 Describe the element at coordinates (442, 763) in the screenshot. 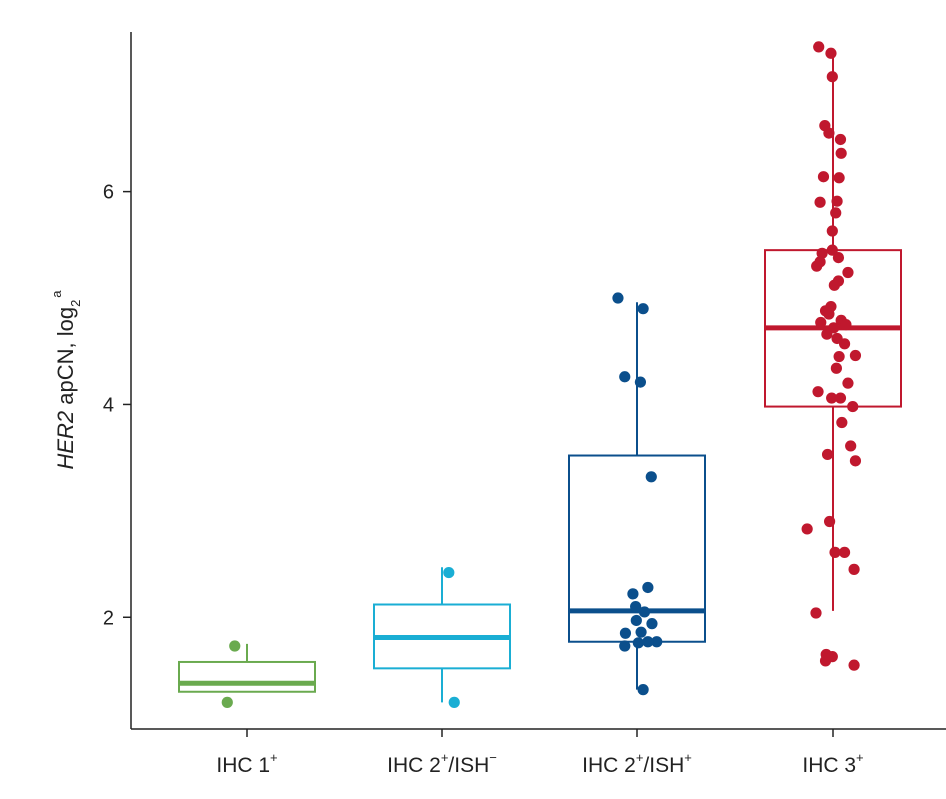

I see `x-tick-label-1: IHC 2+/ISH−` at that location.